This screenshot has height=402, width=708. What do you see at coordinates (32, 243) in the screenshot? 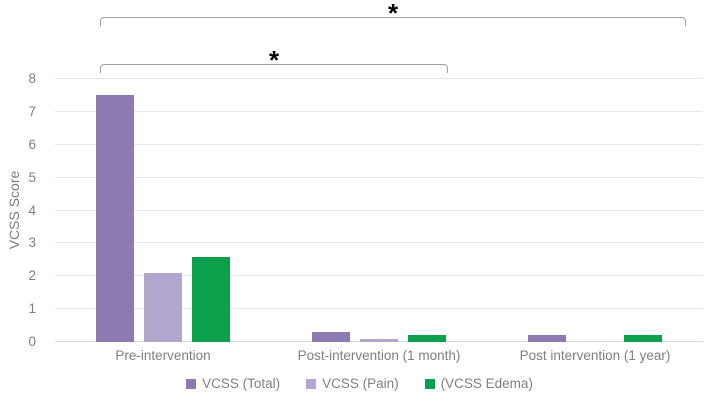
I see `y-tick-label: 3` at bounding box center [32, 243].